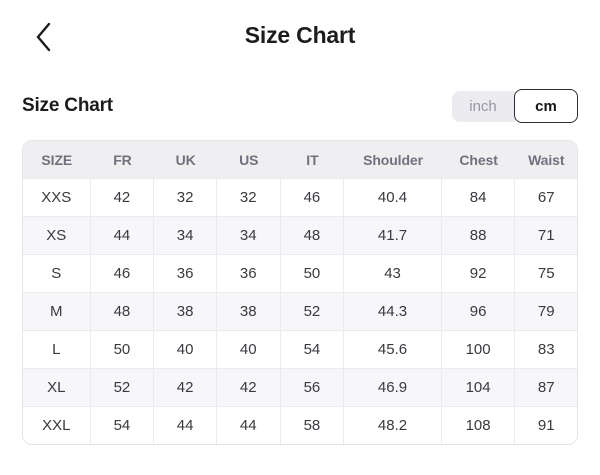 This screenshot has height=475, width=600. What do you see at coordinates (393, 387) in the screenshot?
I see `table-cell: 46.9` at bounding box center [393, 387].